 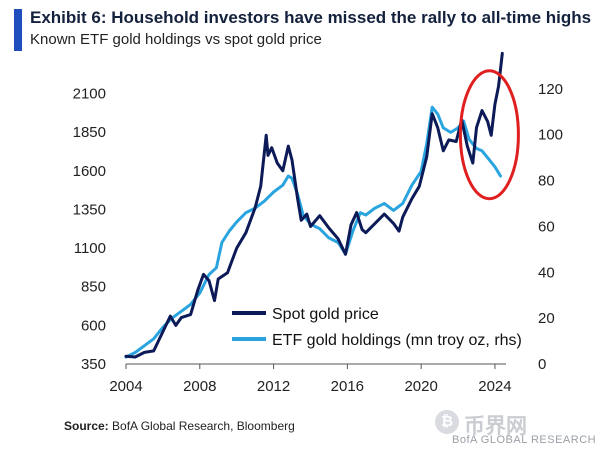 I want to click on right-y-tick-label: 60, so click(x=546, y=226).